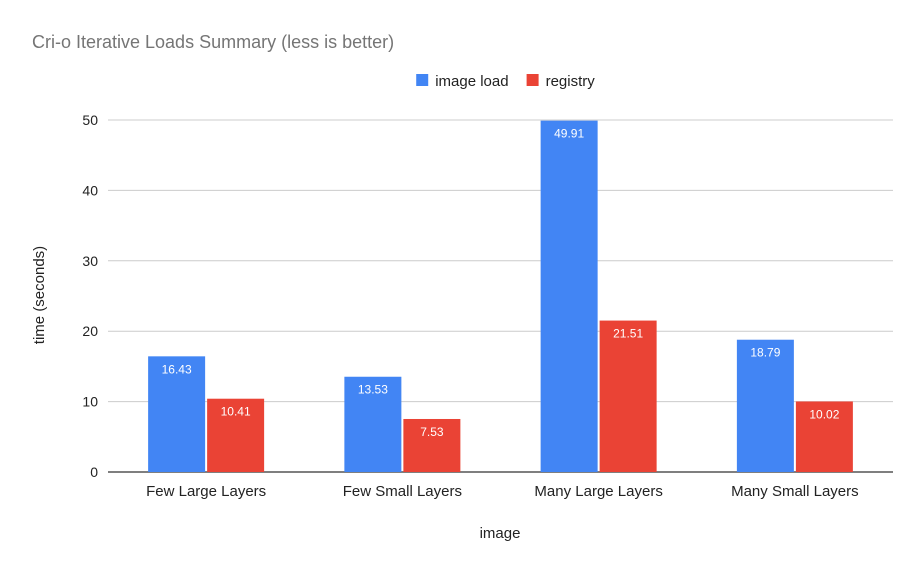  Describe the element at coordinates (628, 334) in the screenshot. I see `data-label: 21.51` at that location.